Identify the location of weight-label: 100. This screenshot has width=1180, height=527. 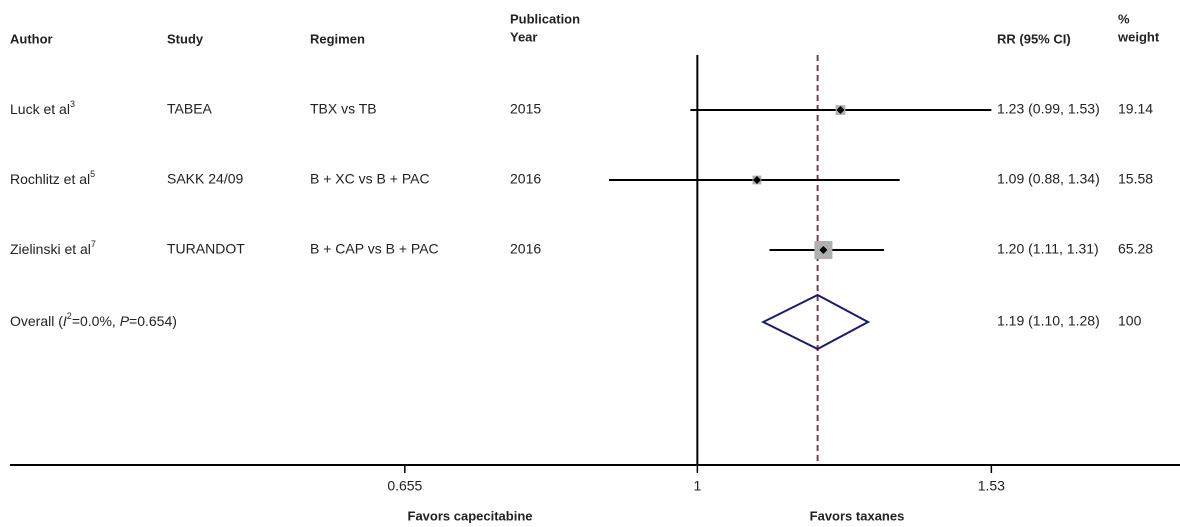
(1130, 321).